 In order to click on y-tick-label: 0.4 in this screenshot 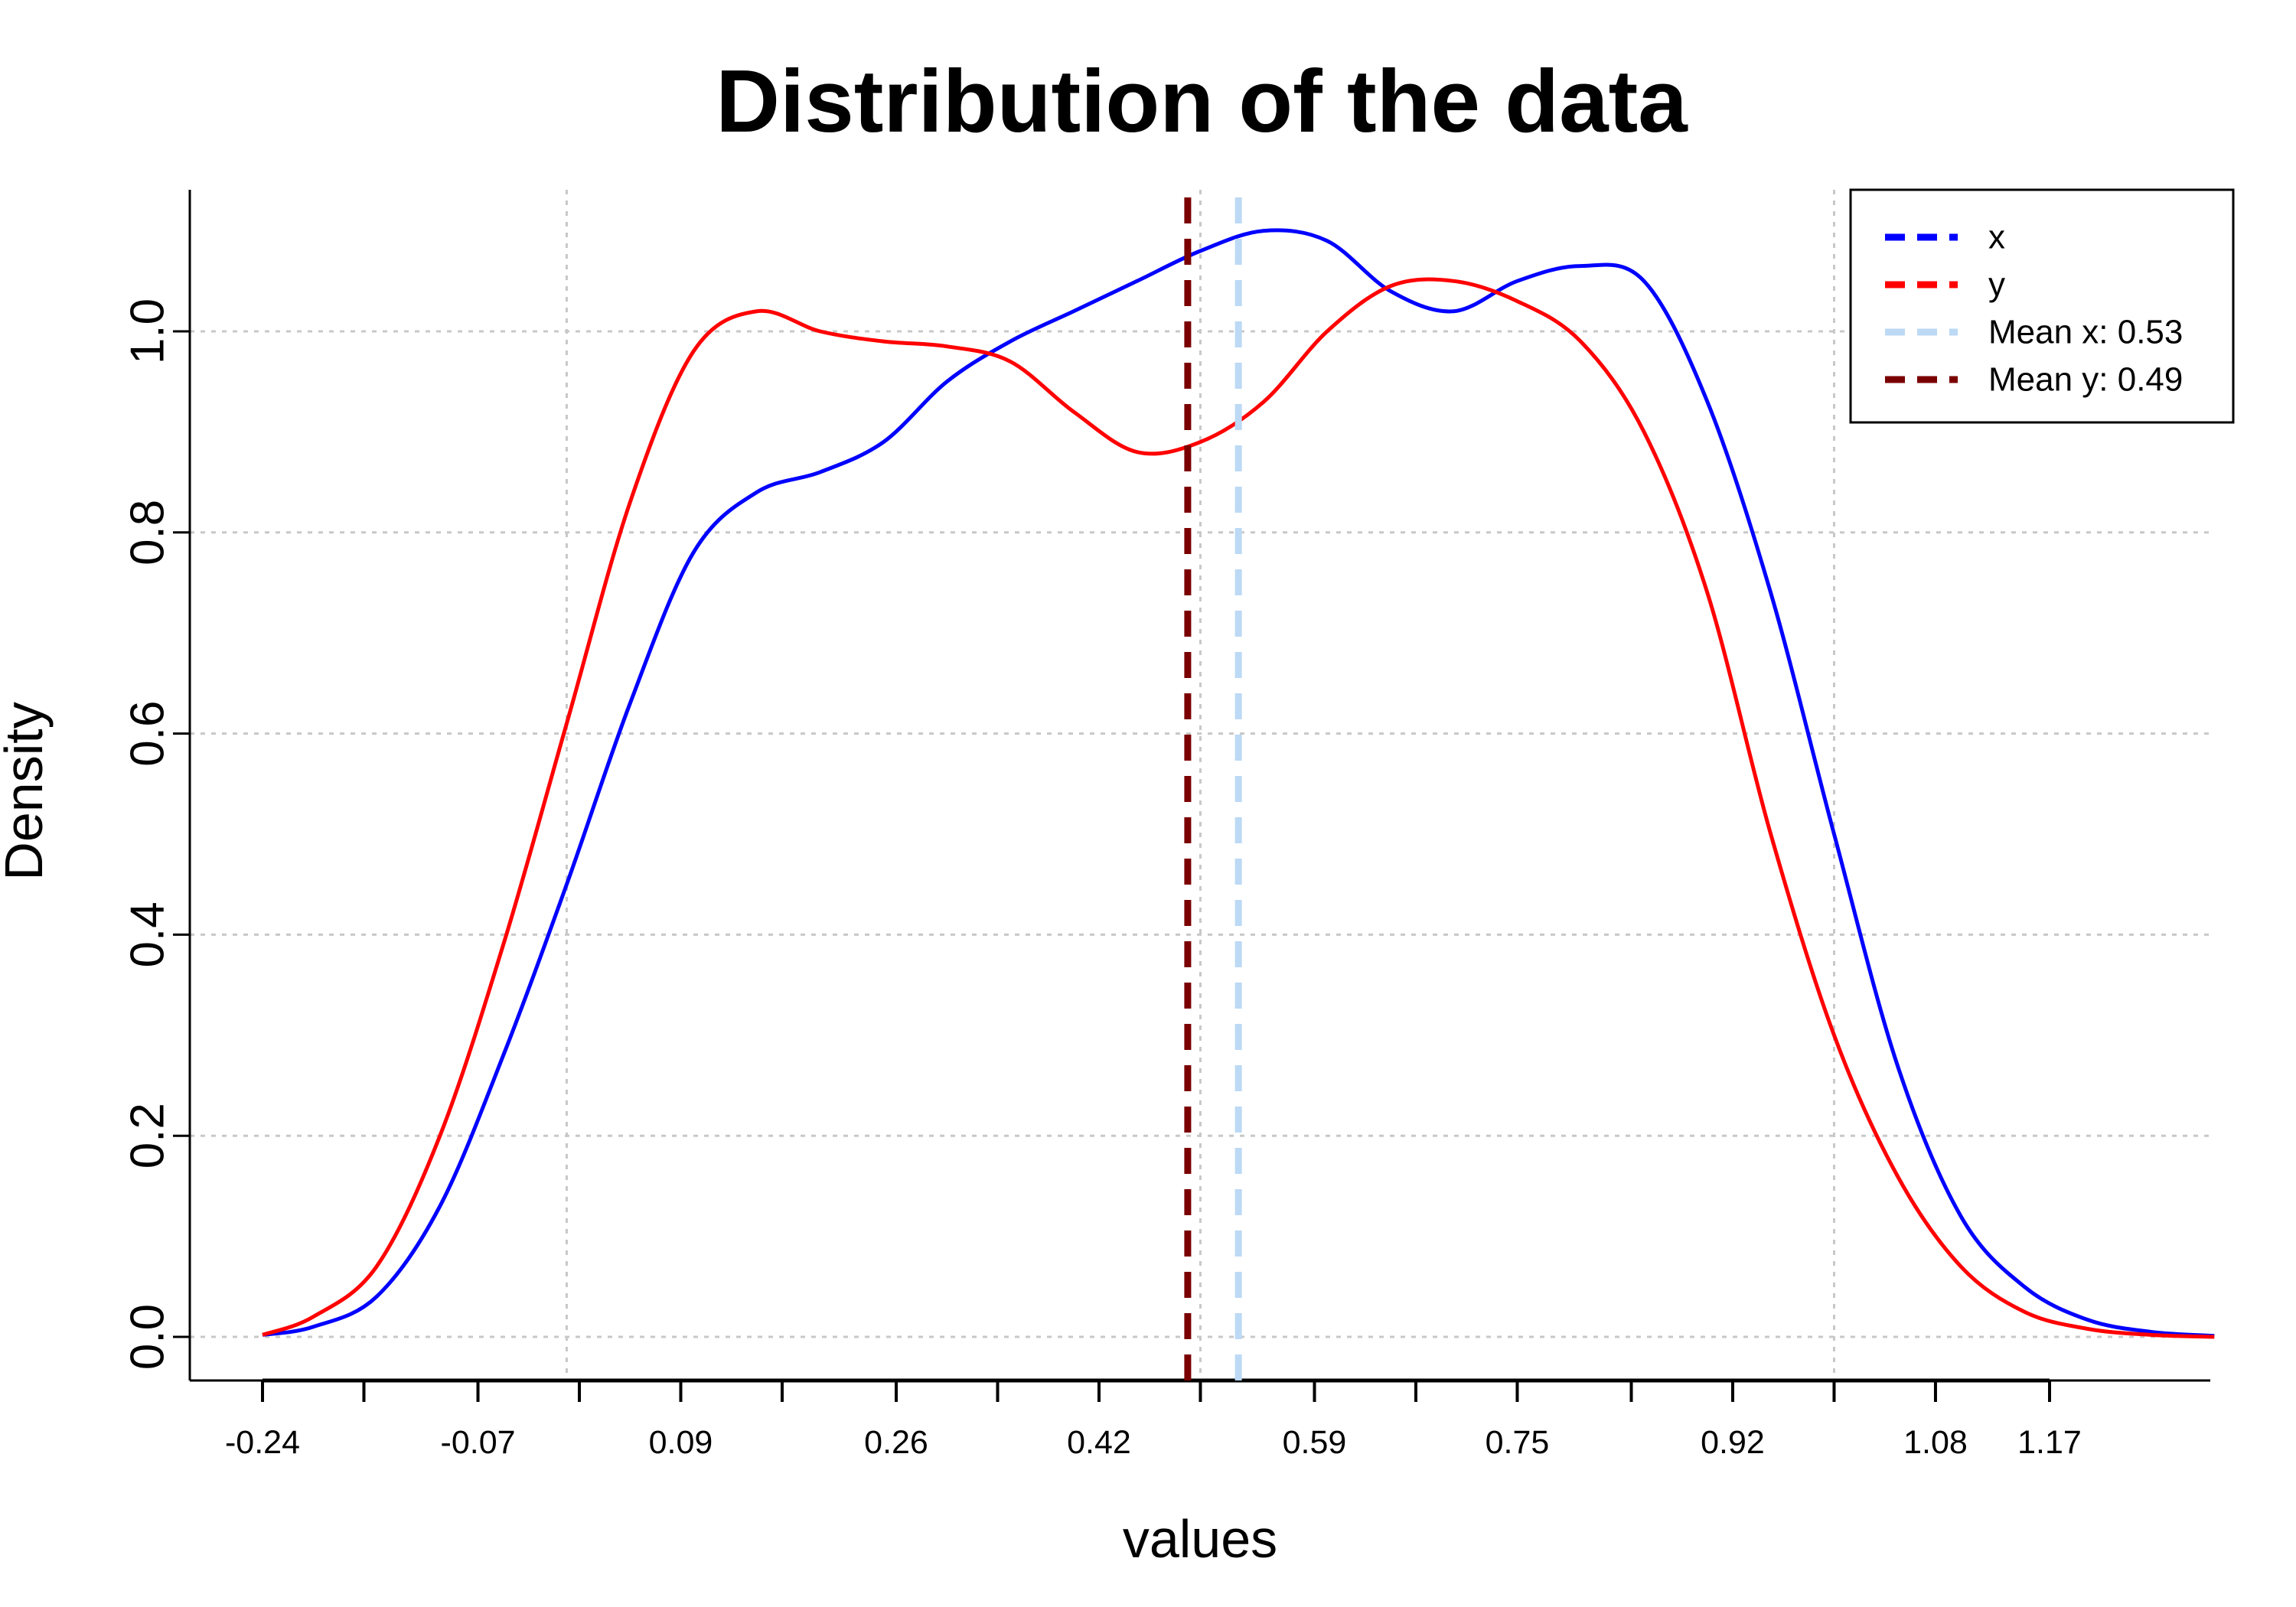, I will do `click(148, 934)`.